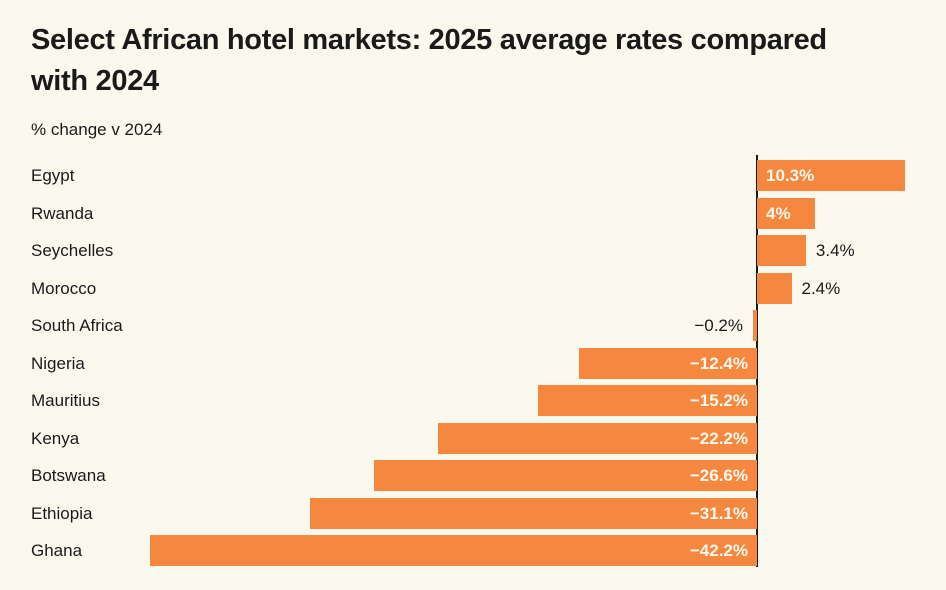  I want to click on zero-axis-line, so click(757, 361).